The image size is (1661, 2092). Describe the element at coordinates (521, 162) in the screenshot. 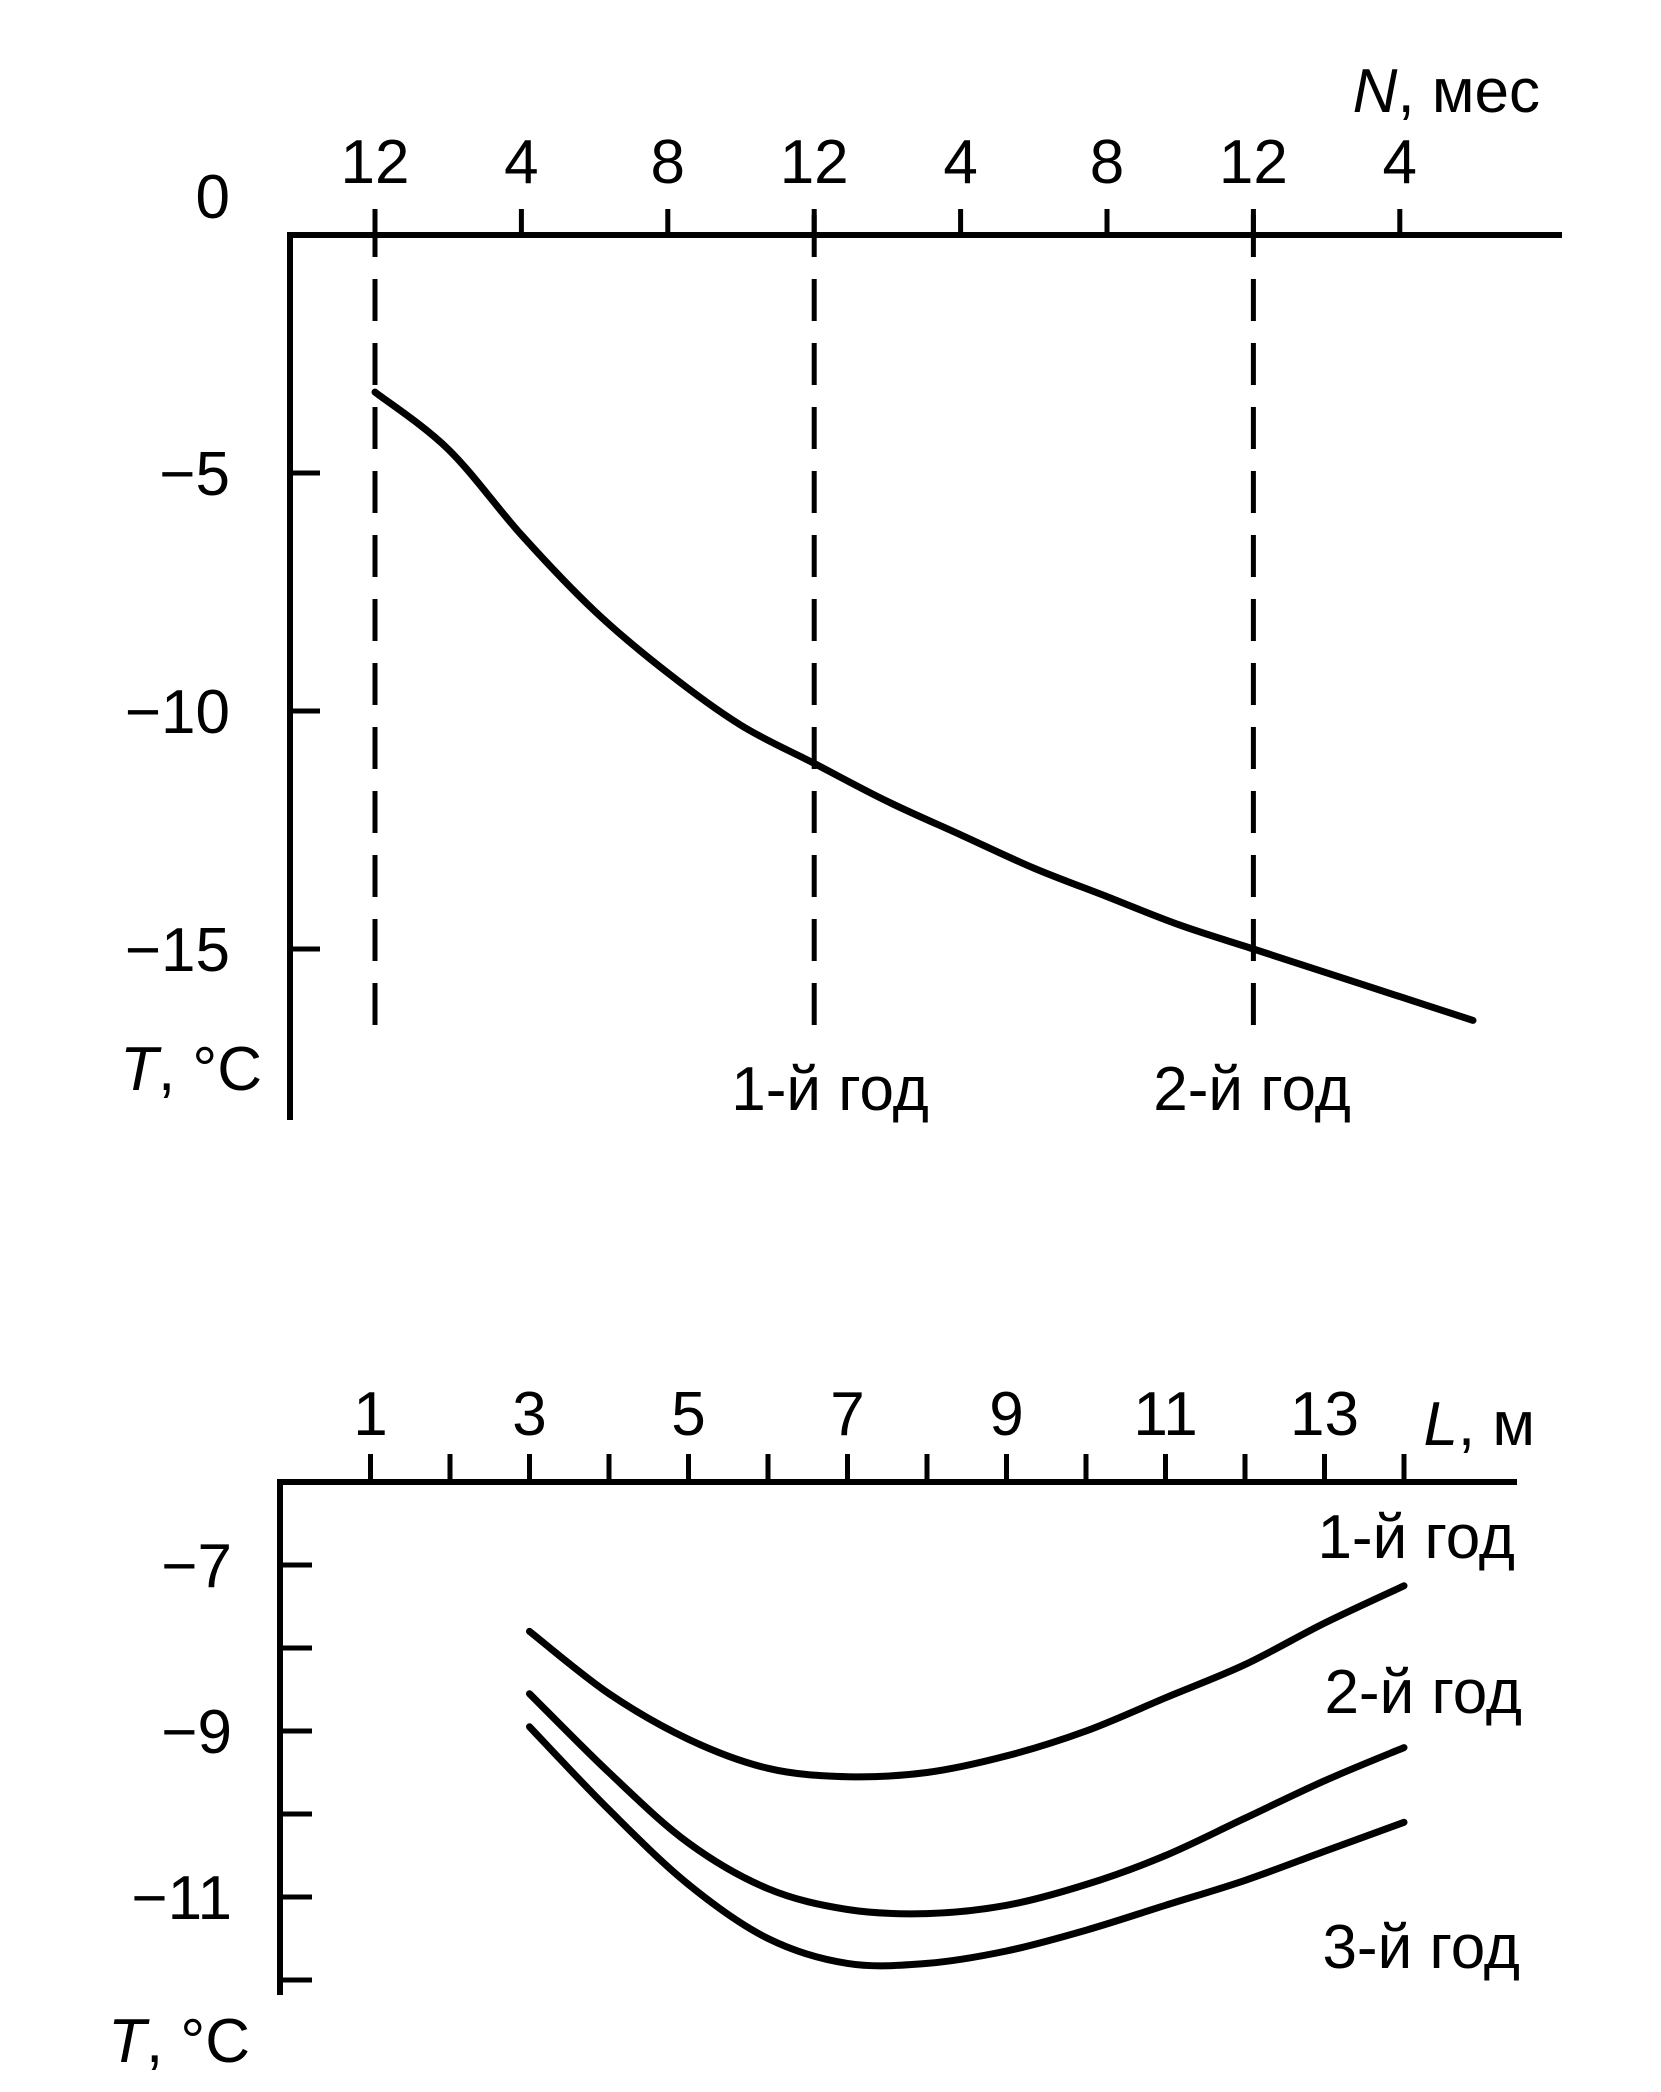

I see `top-x-tick-label-1: 4` at that location.